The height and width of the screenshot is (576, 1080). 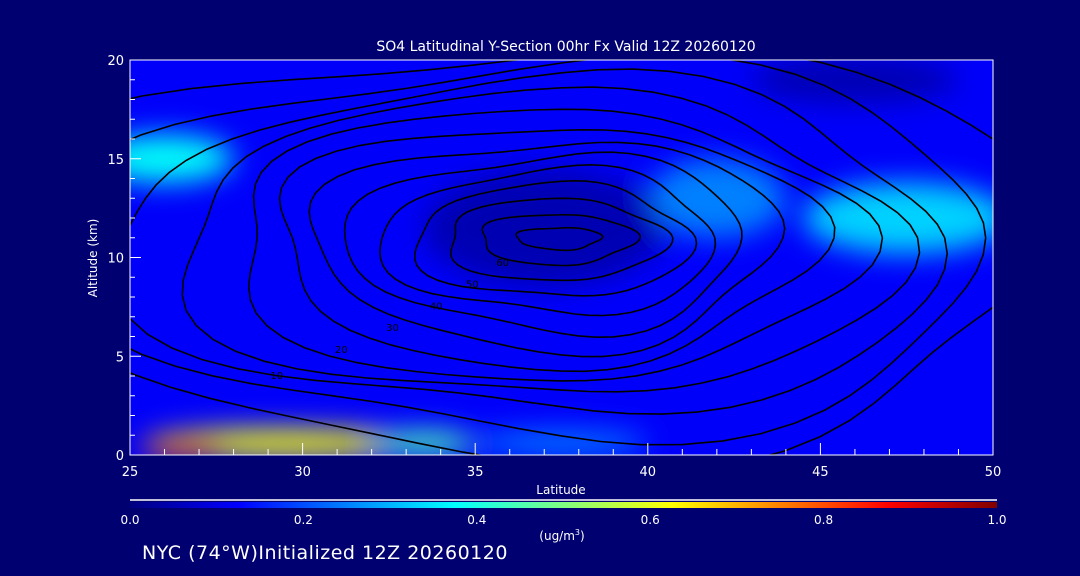 What do you see at coordinates (436, 306) in the screenshot?
I see `contour-label-40: 40` at bounding box center [436, 306].